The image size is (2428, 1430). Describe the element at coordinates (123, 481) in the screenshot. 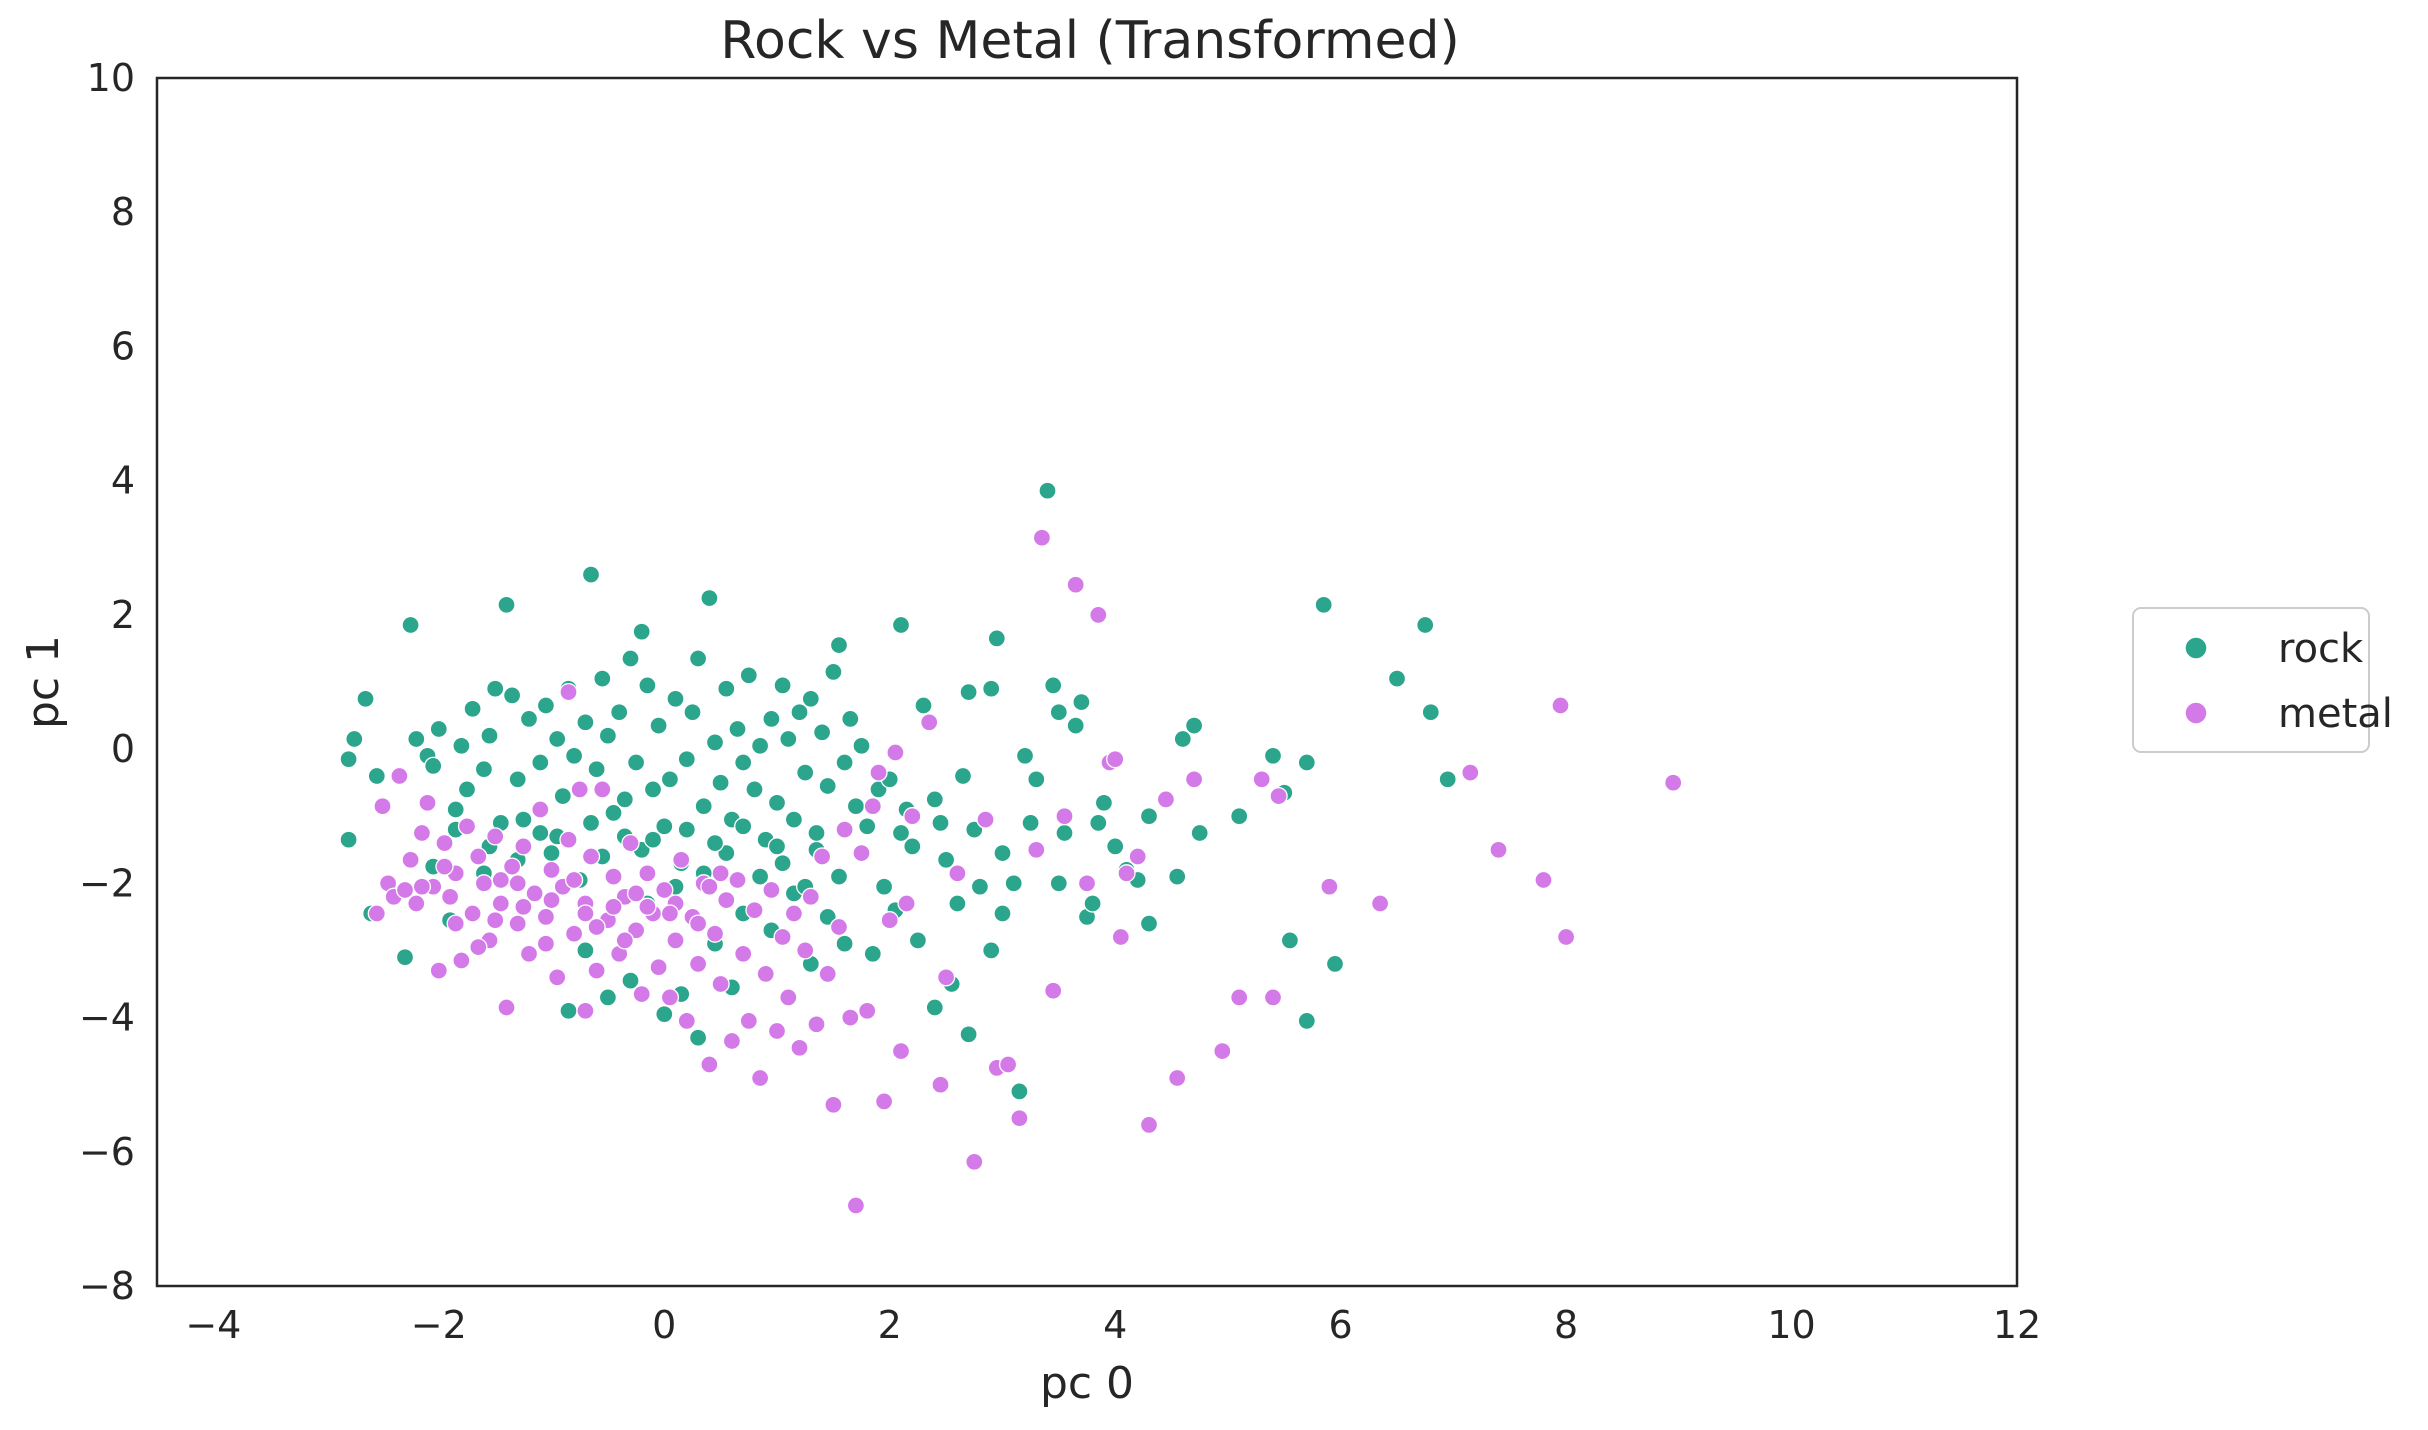

I see `y-tick-label: 4` at that location.